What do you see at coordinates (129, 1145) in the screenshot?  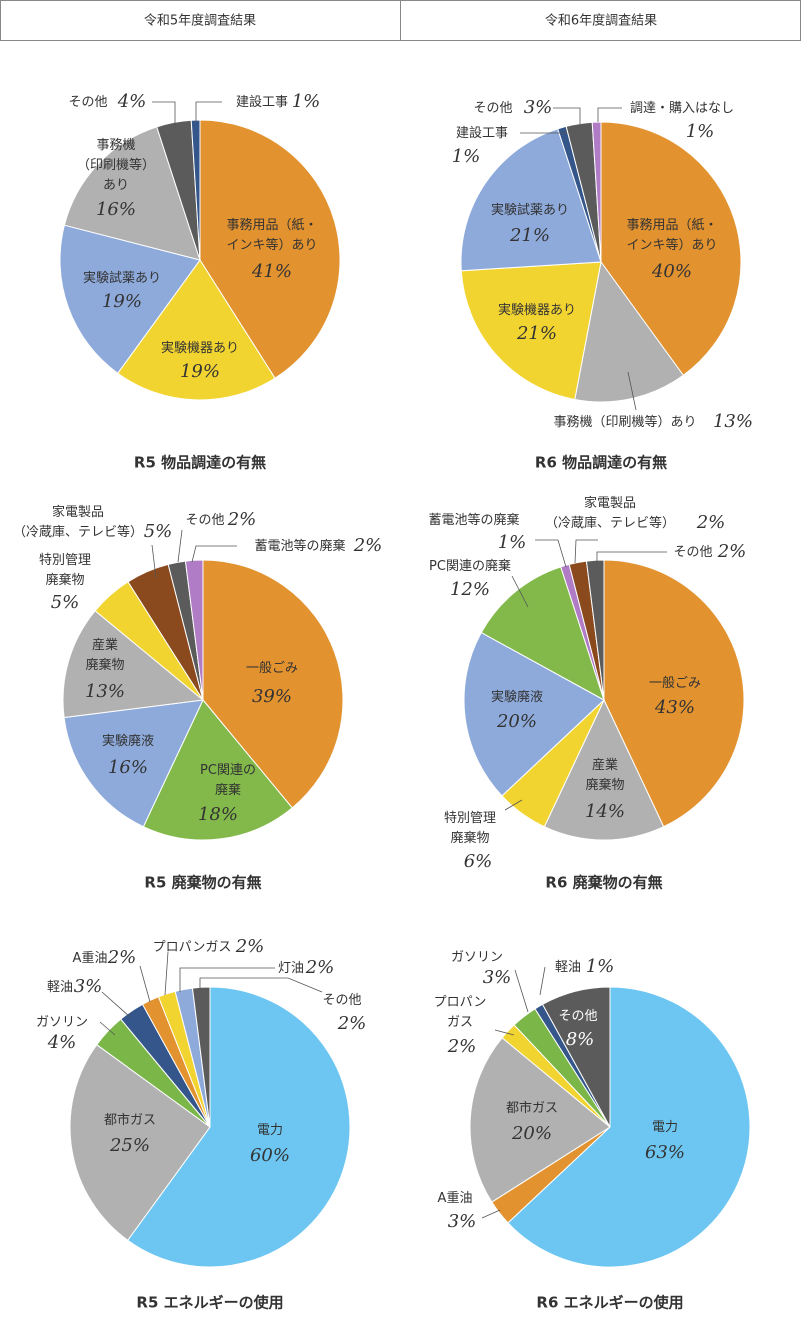 I see `value-label: 25%` at bounding box center [129, 1145].